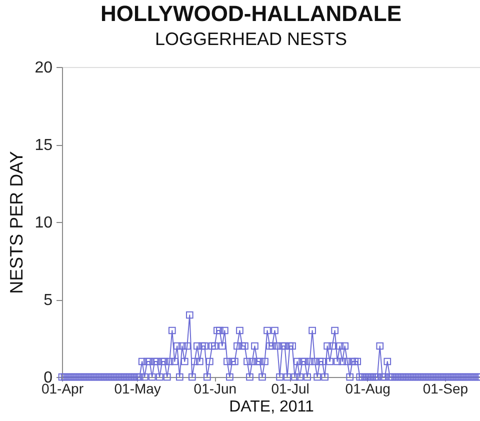  What do you see at coordinates (137, 388) in the screenshot?
I see `x-tick-label: 01-May` at bounding box center [137, 388].